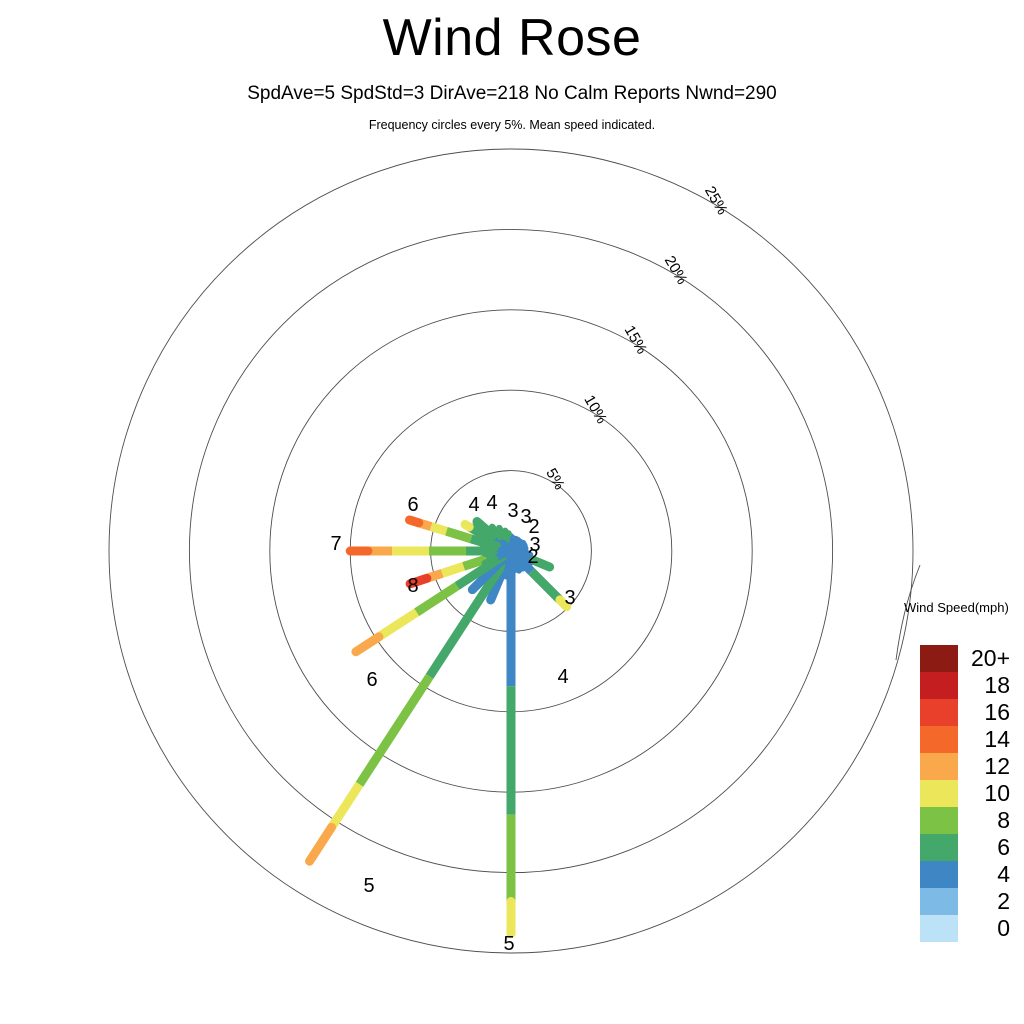 The height and width of the screenshot is (1024, 1024). What do you see at coordinates (1003, 874) in the screenshot?
I see `legend-label: 4` at bounding box center [1003, 874].